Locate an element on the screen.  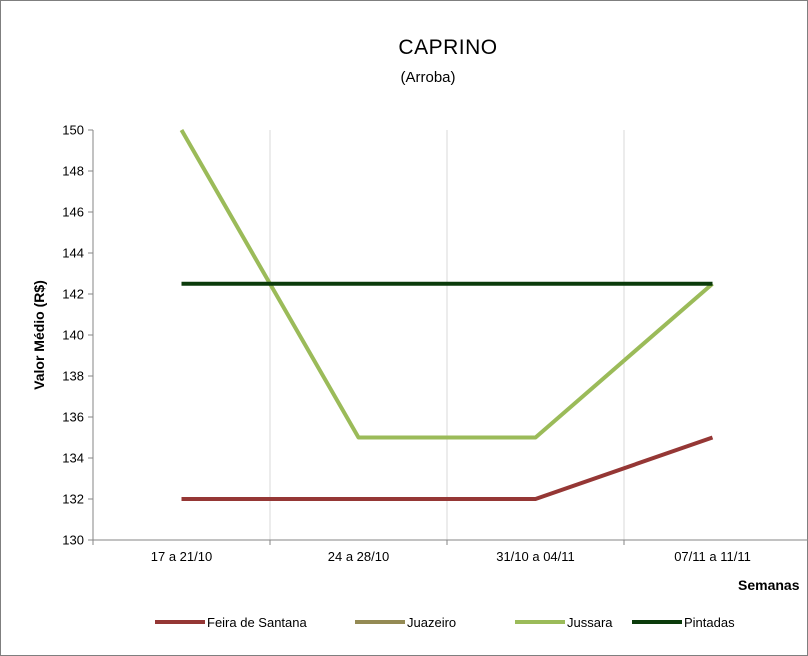
y-tick-label: 142 is located at coordinates (73, 294).